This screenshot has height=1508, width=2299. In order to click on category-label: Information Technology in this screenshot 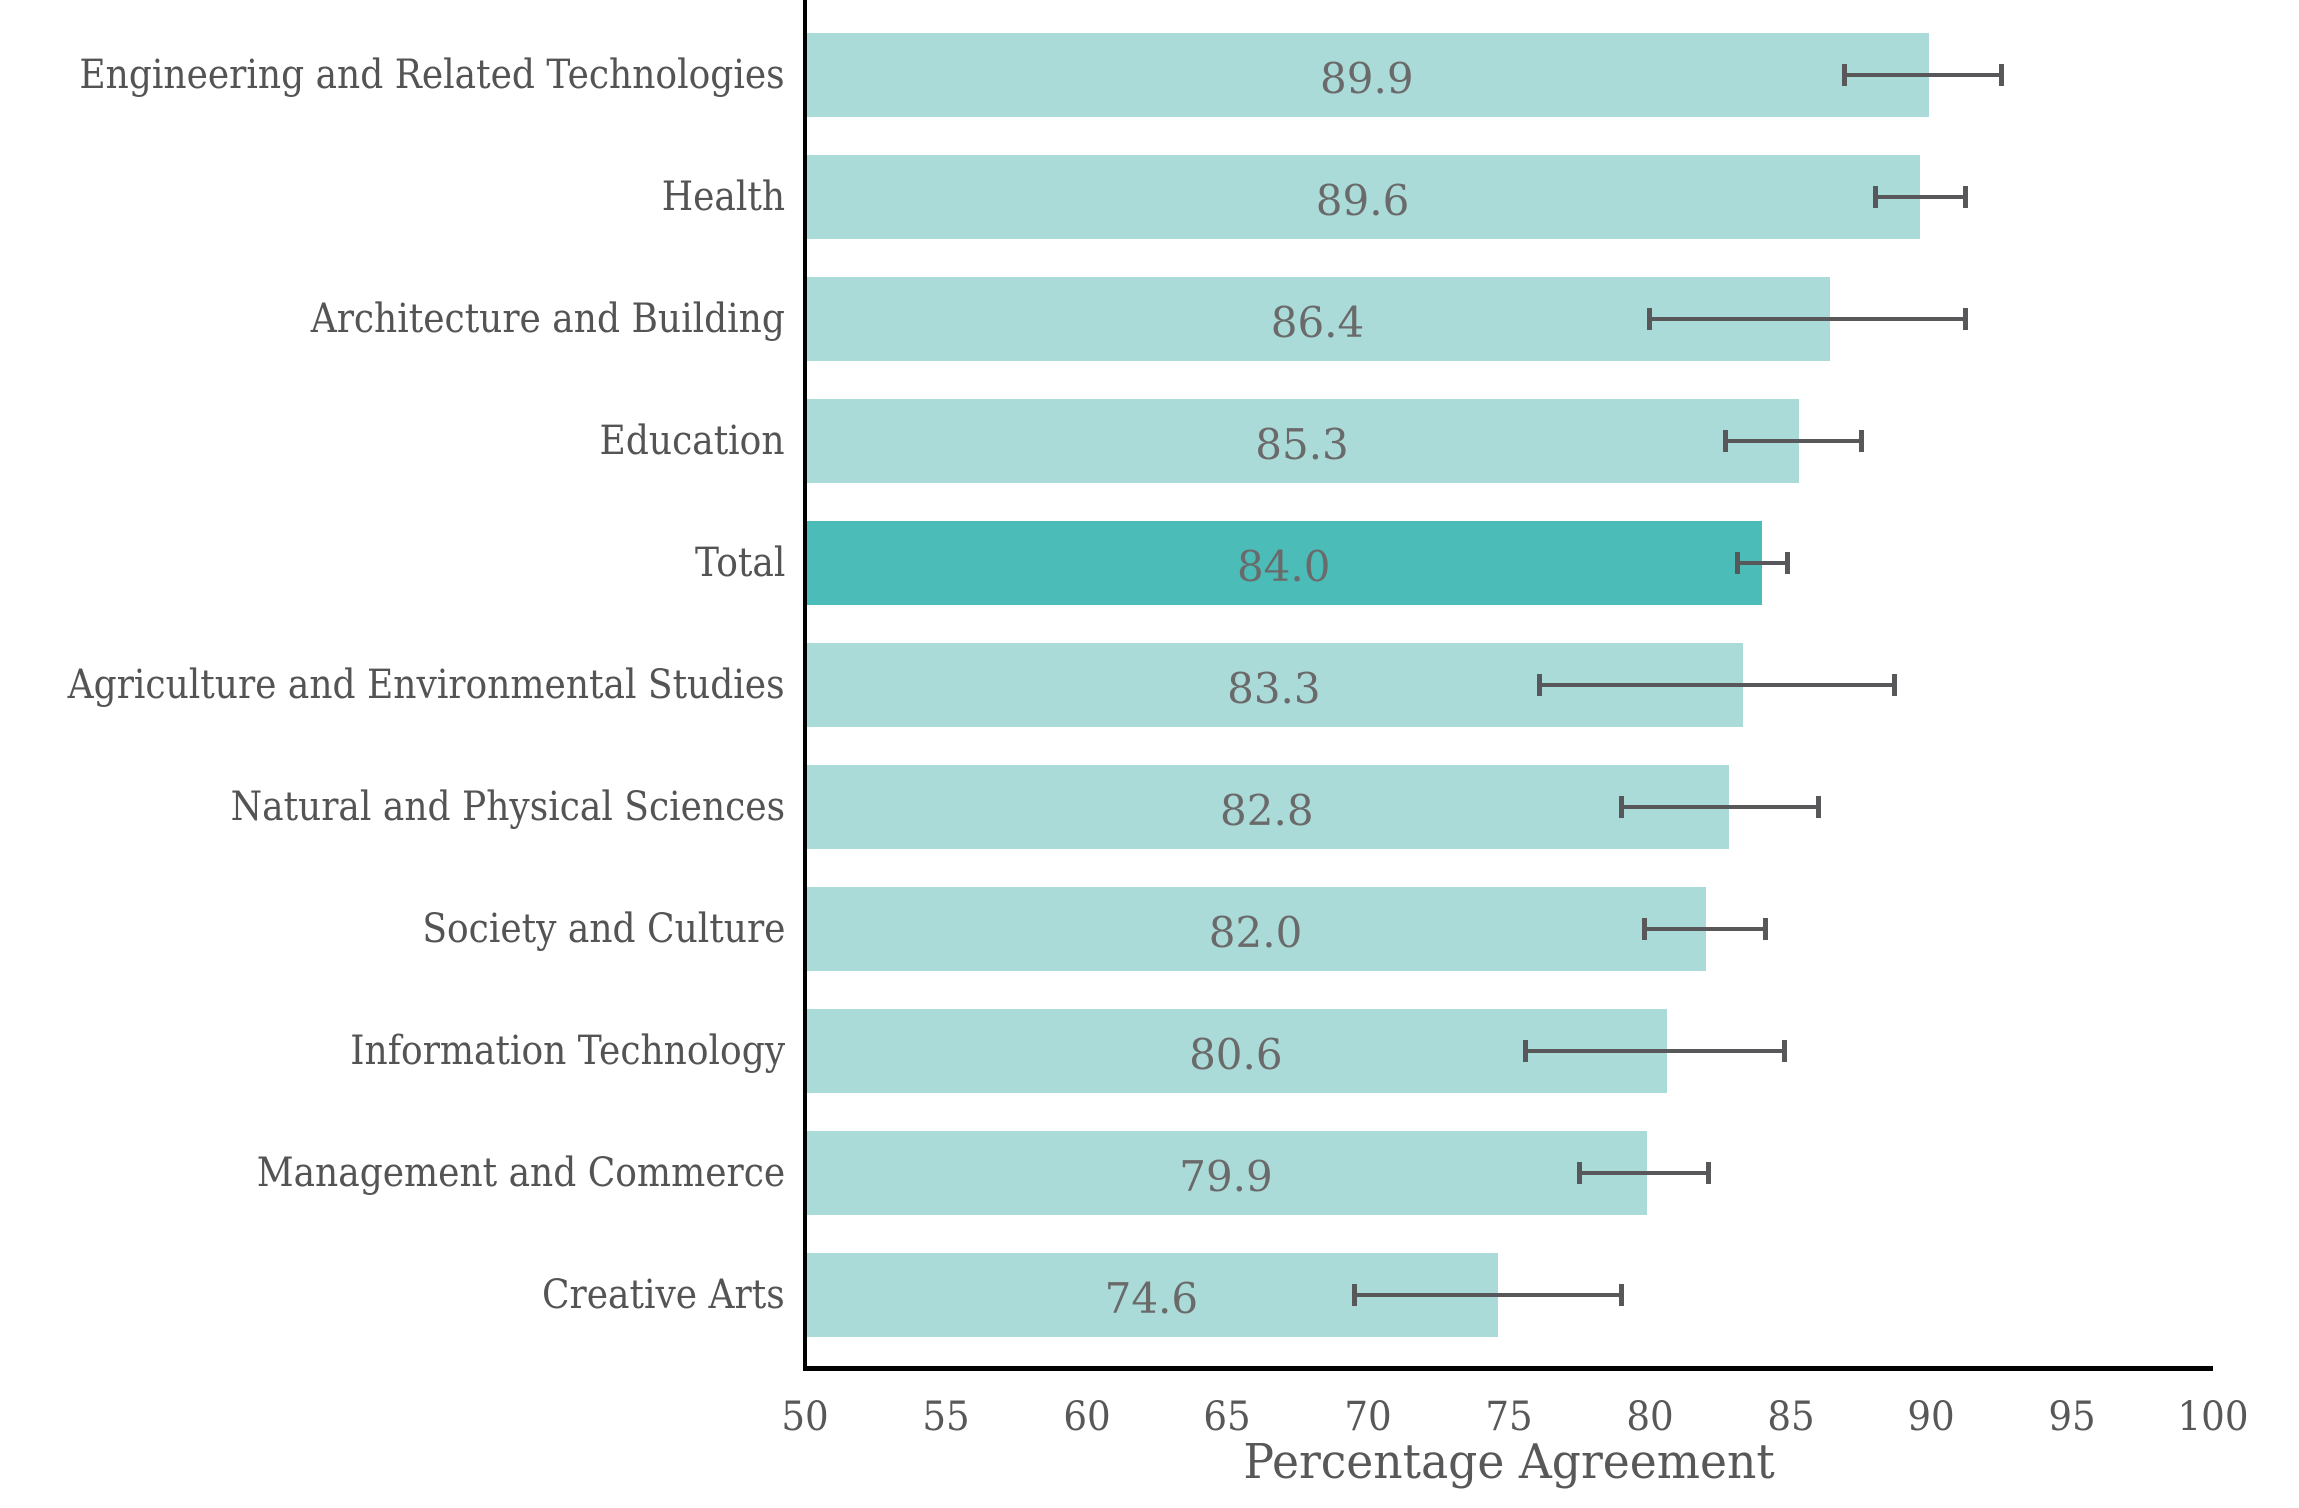, I will do `click(567, 1051)`.